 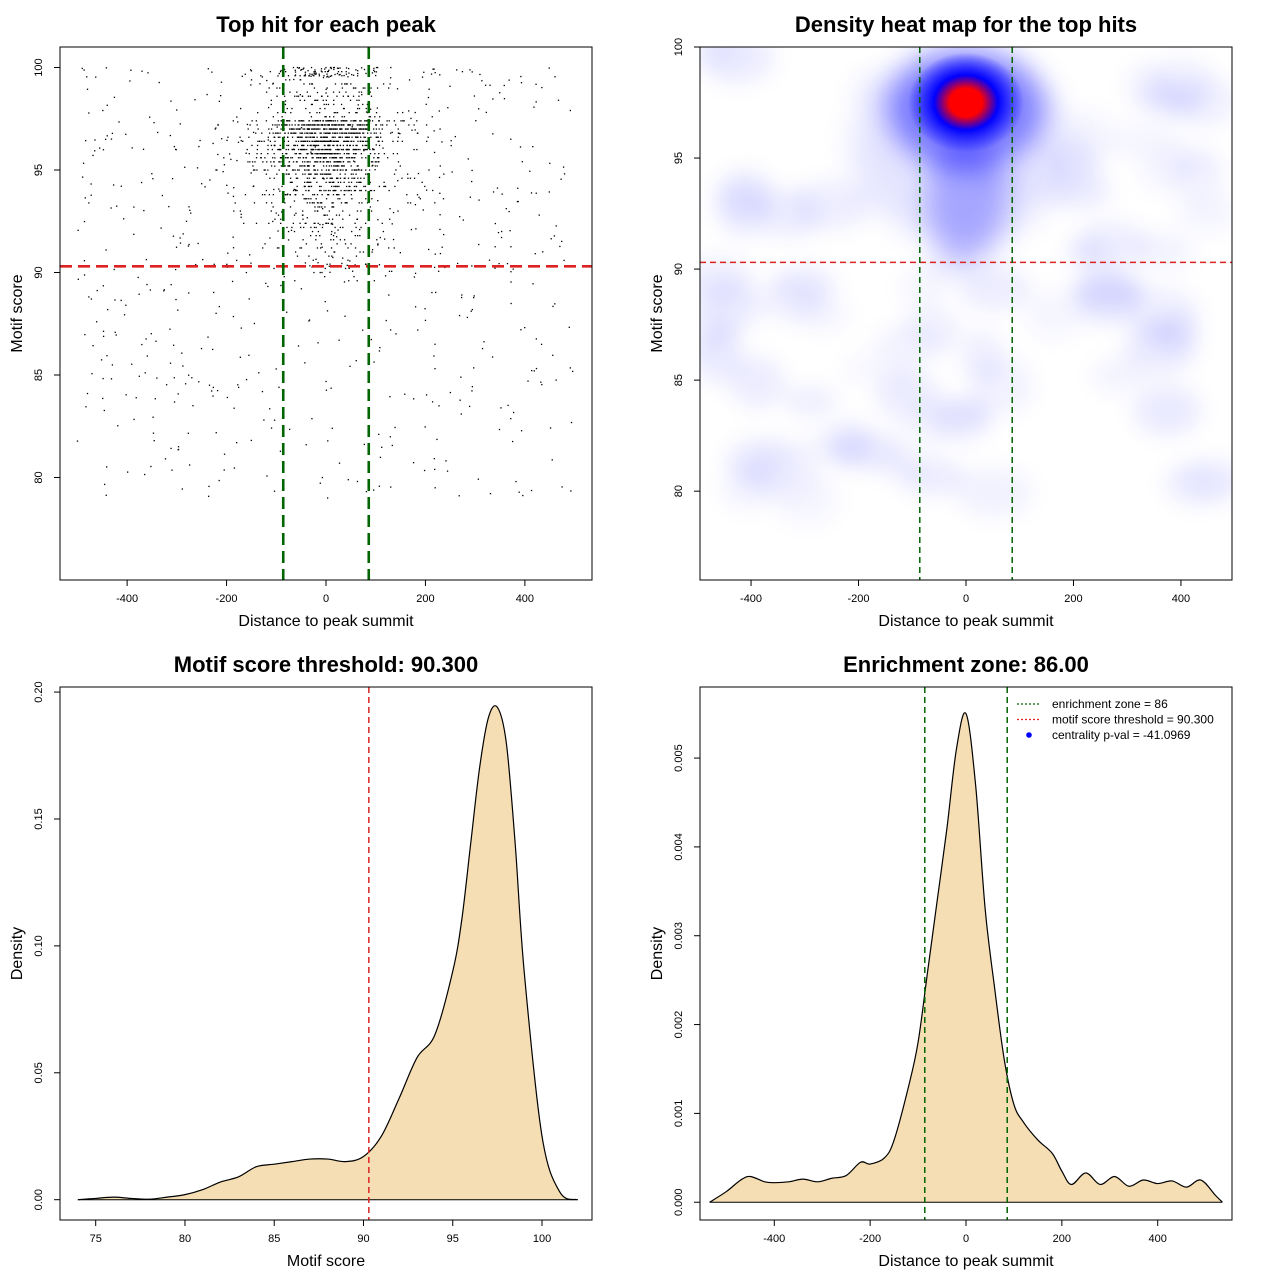 I want to click on y-tick-label: 100, so click(x=39, y=67).